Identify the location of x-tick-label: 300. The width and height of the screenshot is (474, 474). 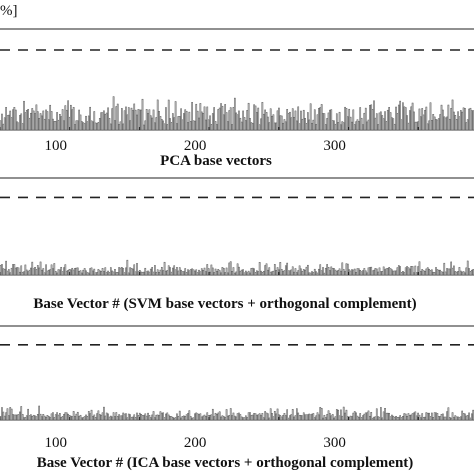
(334, 443).